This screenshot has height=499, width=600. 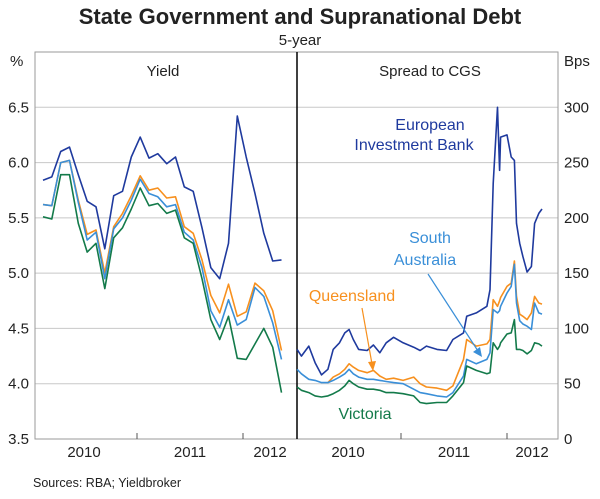 What do you see at coordinates (576, 107) in the screenshot?
I see `right-y-tick-label: 300` at bounding box center [576, 107].